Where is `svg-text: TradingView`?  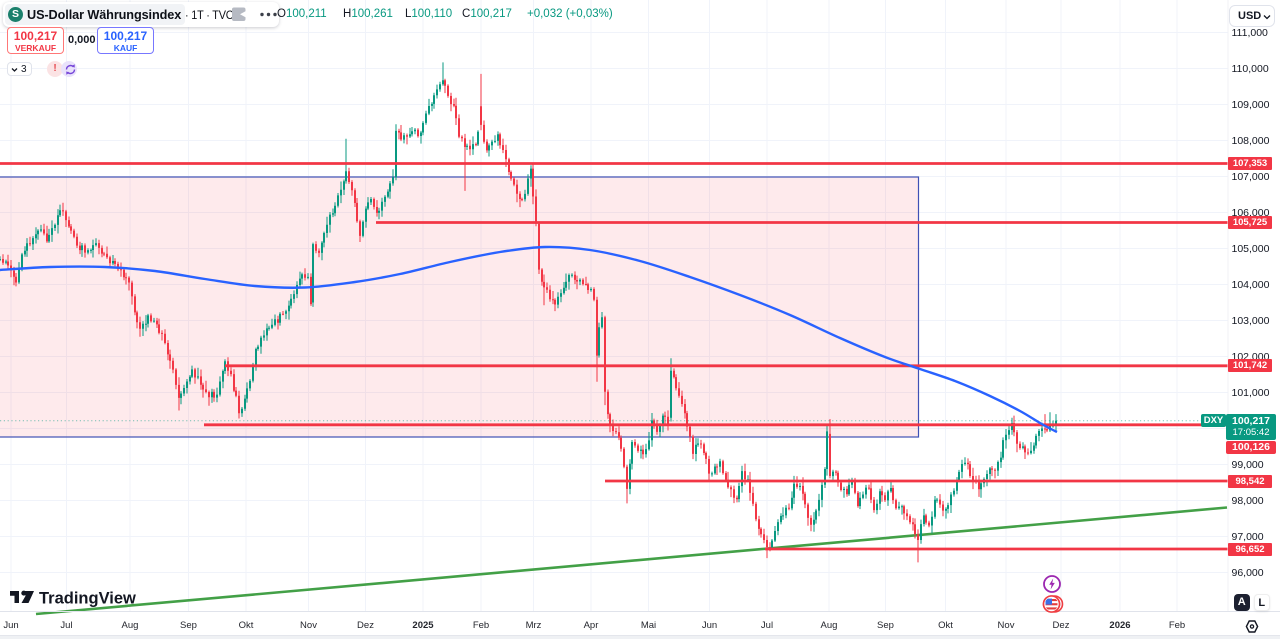 svg-text: TradingView is located at coordinates (87, 599).